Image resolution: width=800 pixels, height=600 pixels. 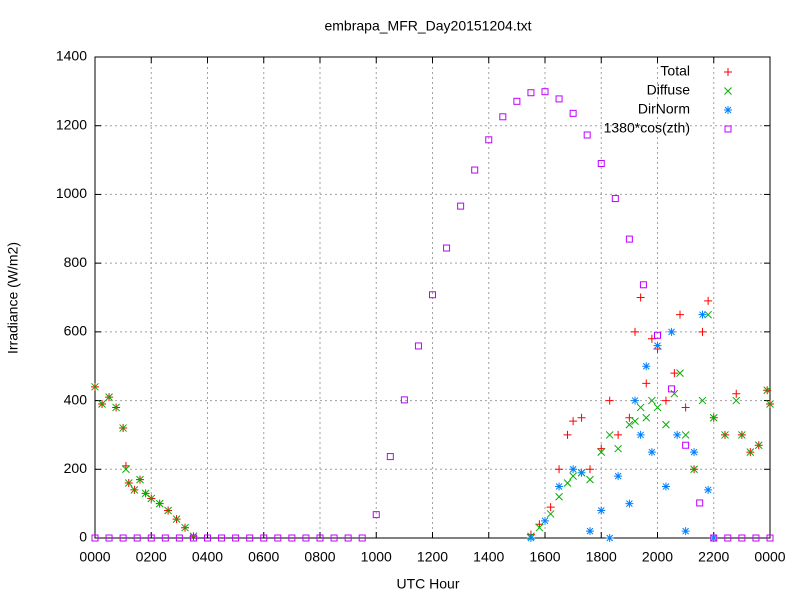 I want to click on y-tick-label: 1200, so click(x=71, y=124).